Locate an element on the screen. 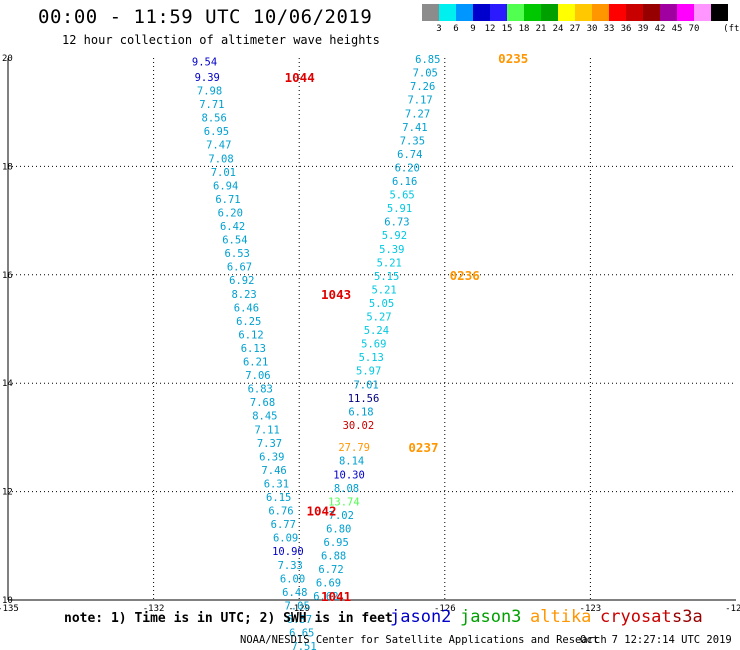 The image size is (740, 650). swh-observation: 6.12 is located at coordinates (250, 335).